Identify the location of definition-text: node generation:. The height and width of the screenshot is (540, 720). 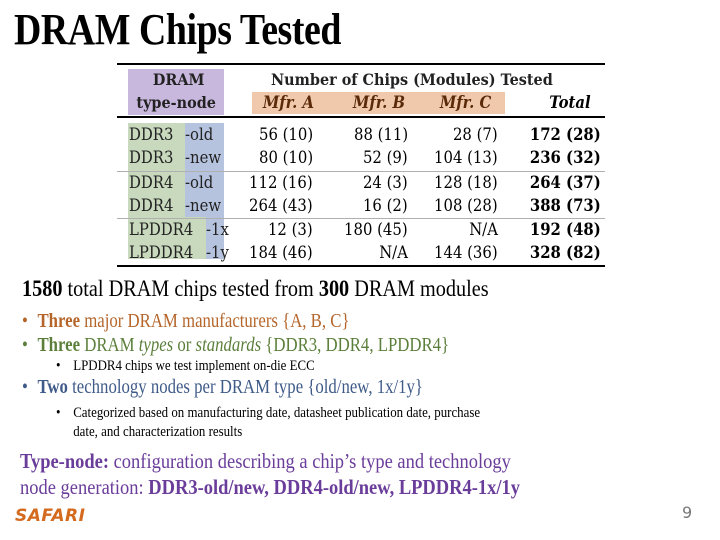
(84, 487).